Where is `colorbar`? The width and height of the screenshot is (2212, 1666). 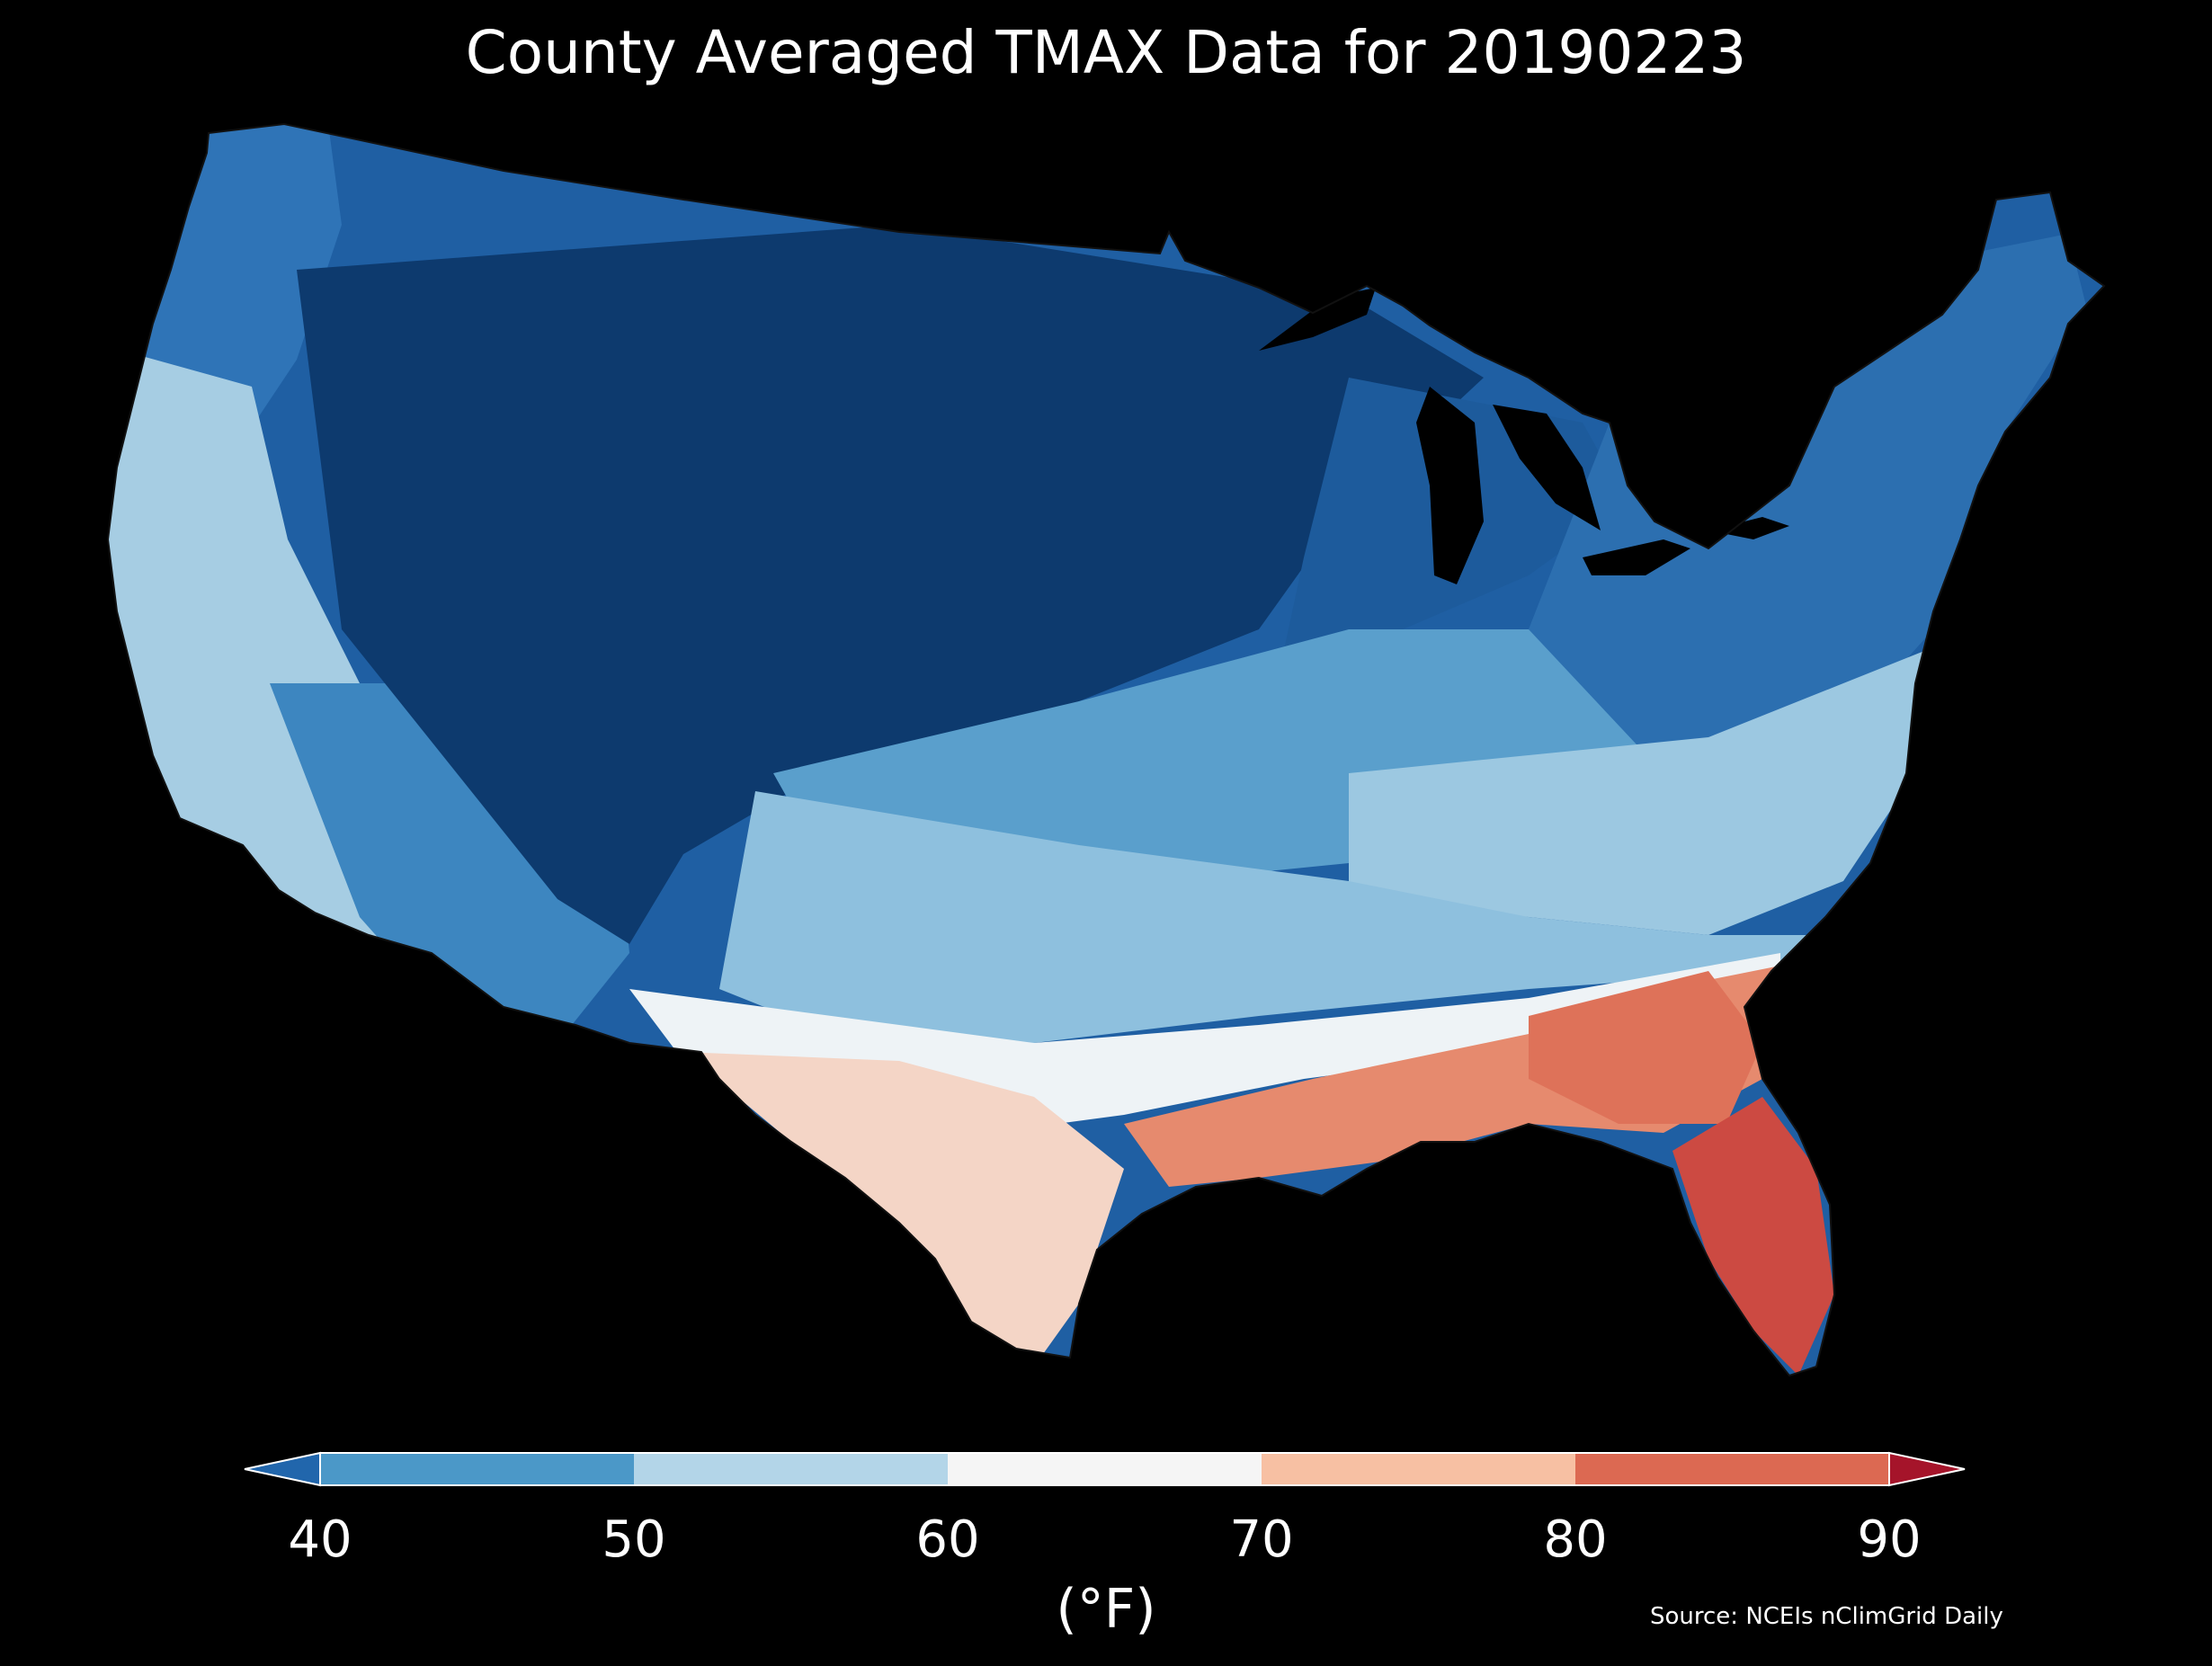
colorbar is located at coordinates (1105, 1469).